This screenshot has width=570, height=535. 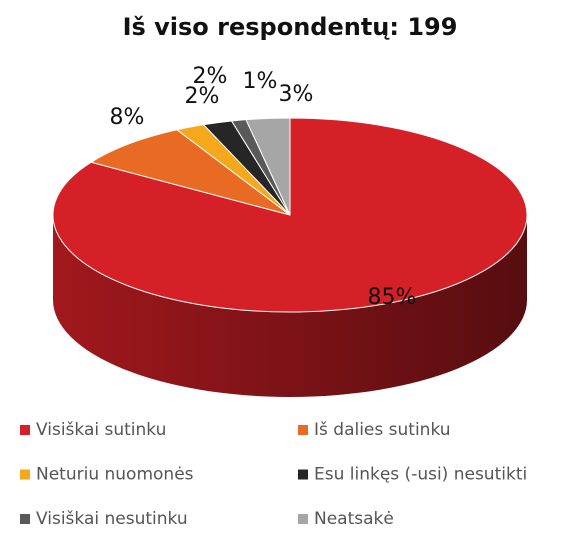 I want to click on legend-label: Esu linkęs (-usi) nesutikti, so click(x=420, y=475).